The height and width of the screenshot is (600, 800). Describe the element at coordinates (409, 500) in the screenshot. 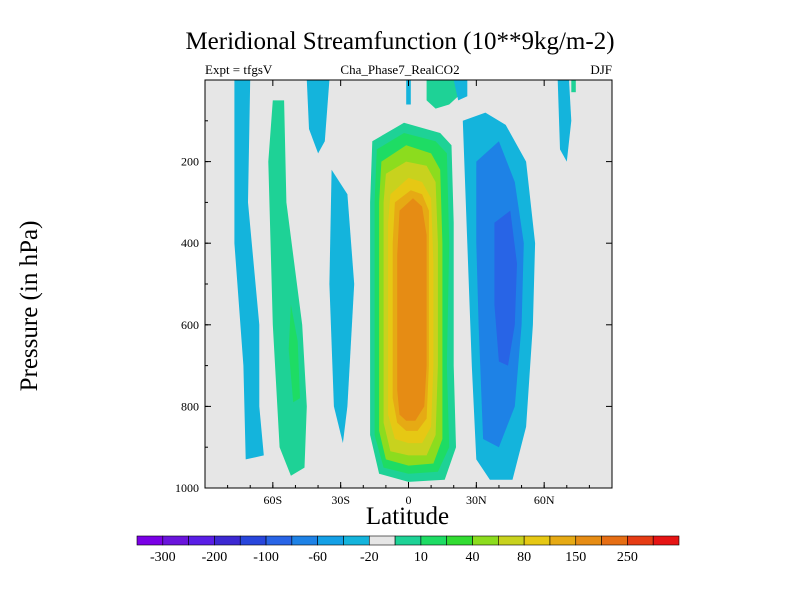

I see `x-tick-label: 0` at that location.